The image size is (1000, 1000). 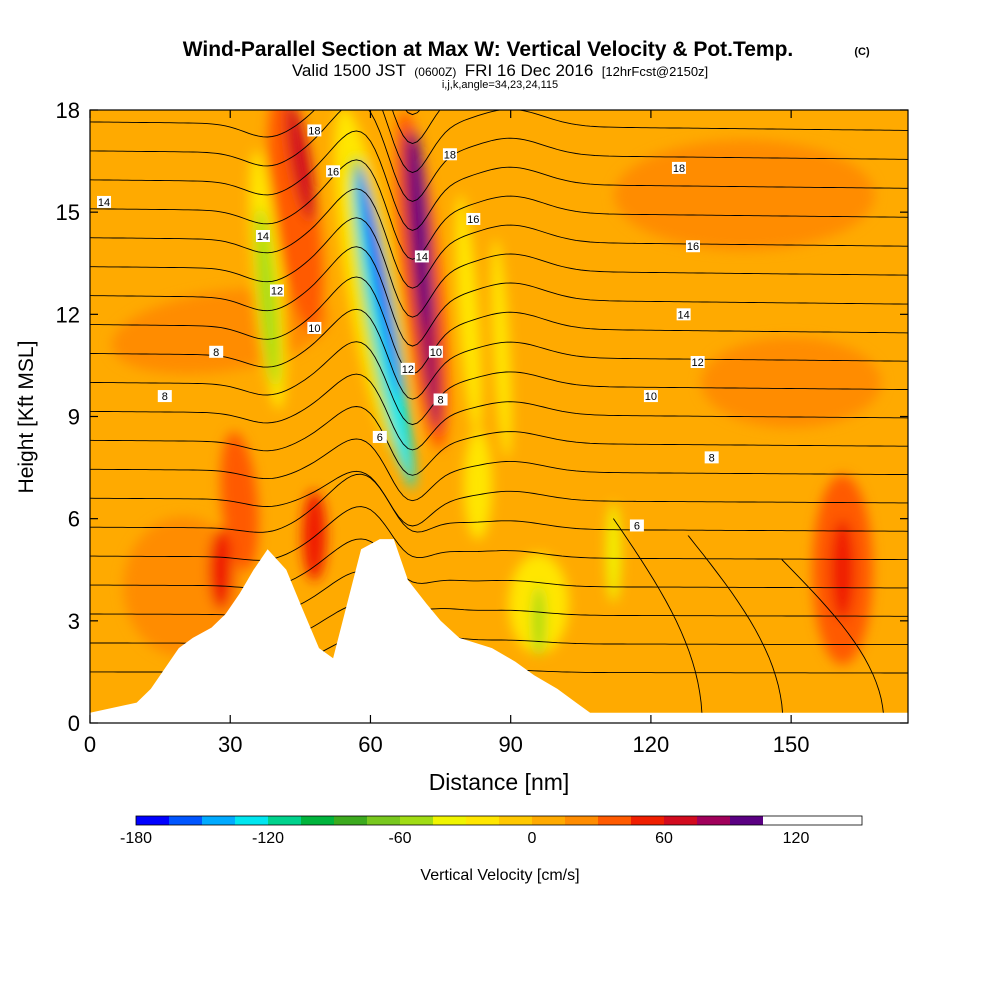 What do you see at coordinates (68, 314) in the screenshot?
I see `y-tick-label: 12` at bounding box center [68, 314].